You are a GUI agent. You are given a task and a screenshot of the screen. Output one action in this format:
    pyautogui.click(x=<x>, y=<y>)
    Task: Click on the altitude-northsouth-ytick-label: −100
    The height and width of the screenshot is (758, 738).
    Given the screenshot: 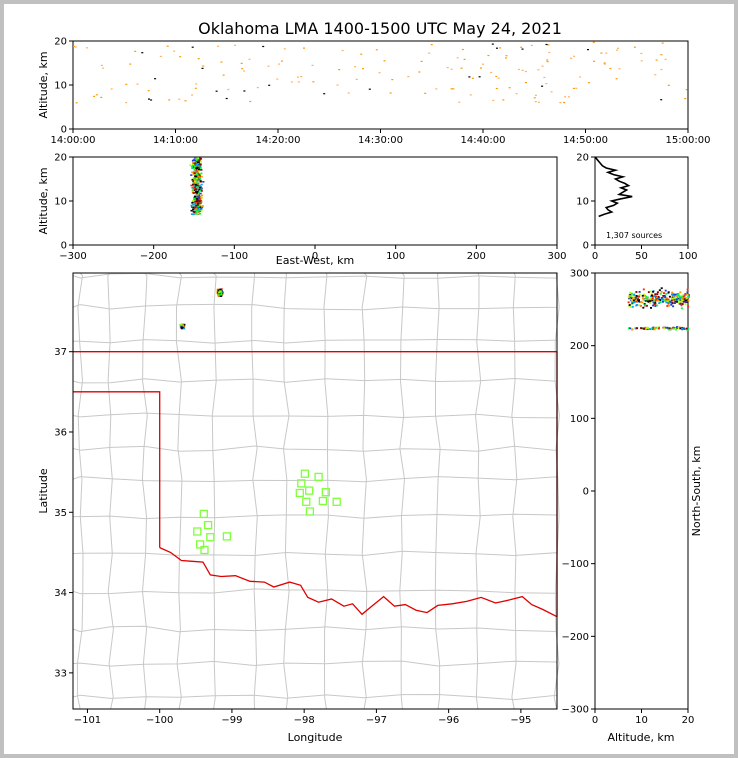 What is the action you would take?
    pyautogui.click(x=575, y=564)
    